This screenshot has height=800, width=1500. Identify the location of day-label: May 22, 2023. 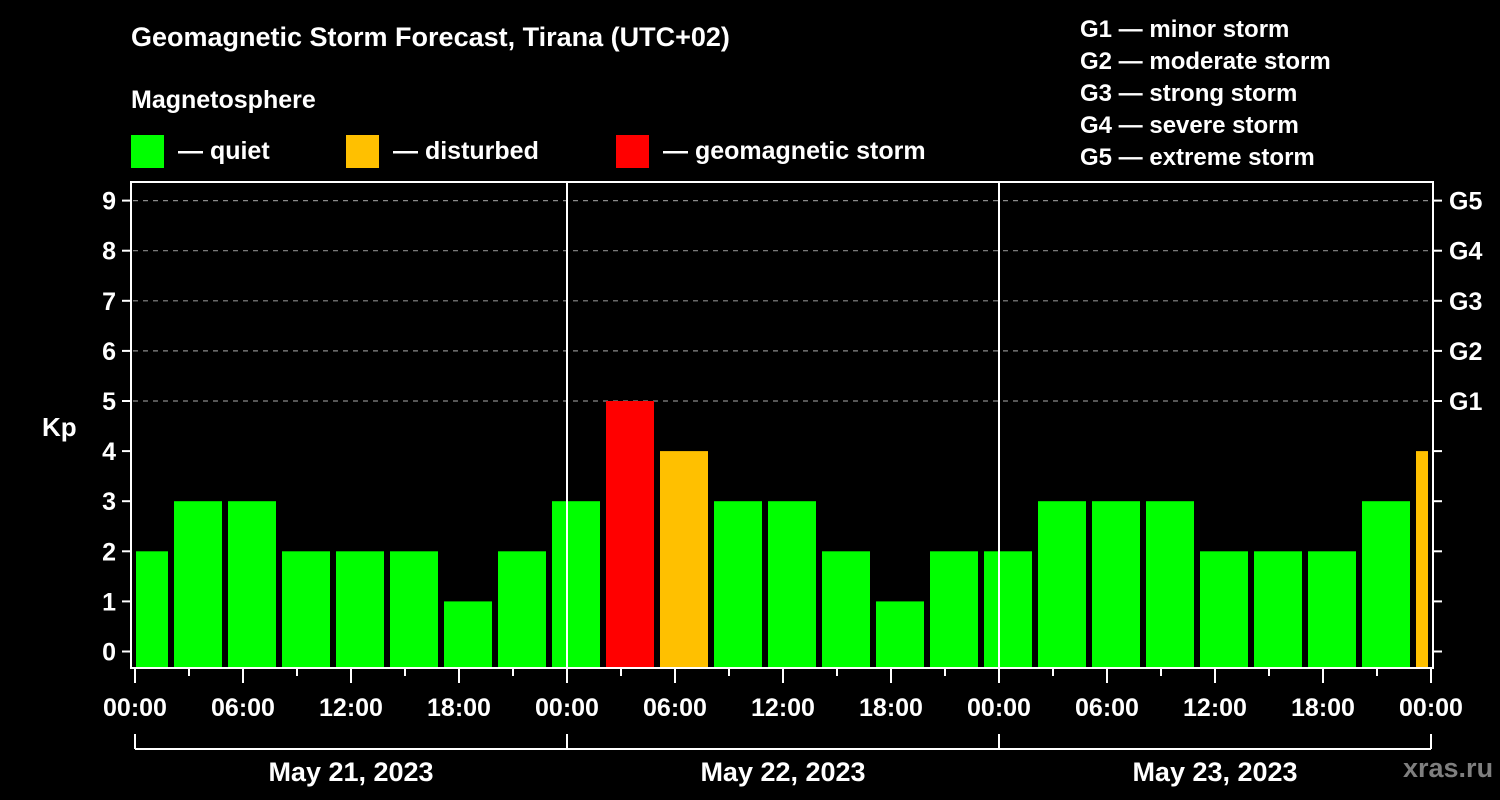
(782, 772).